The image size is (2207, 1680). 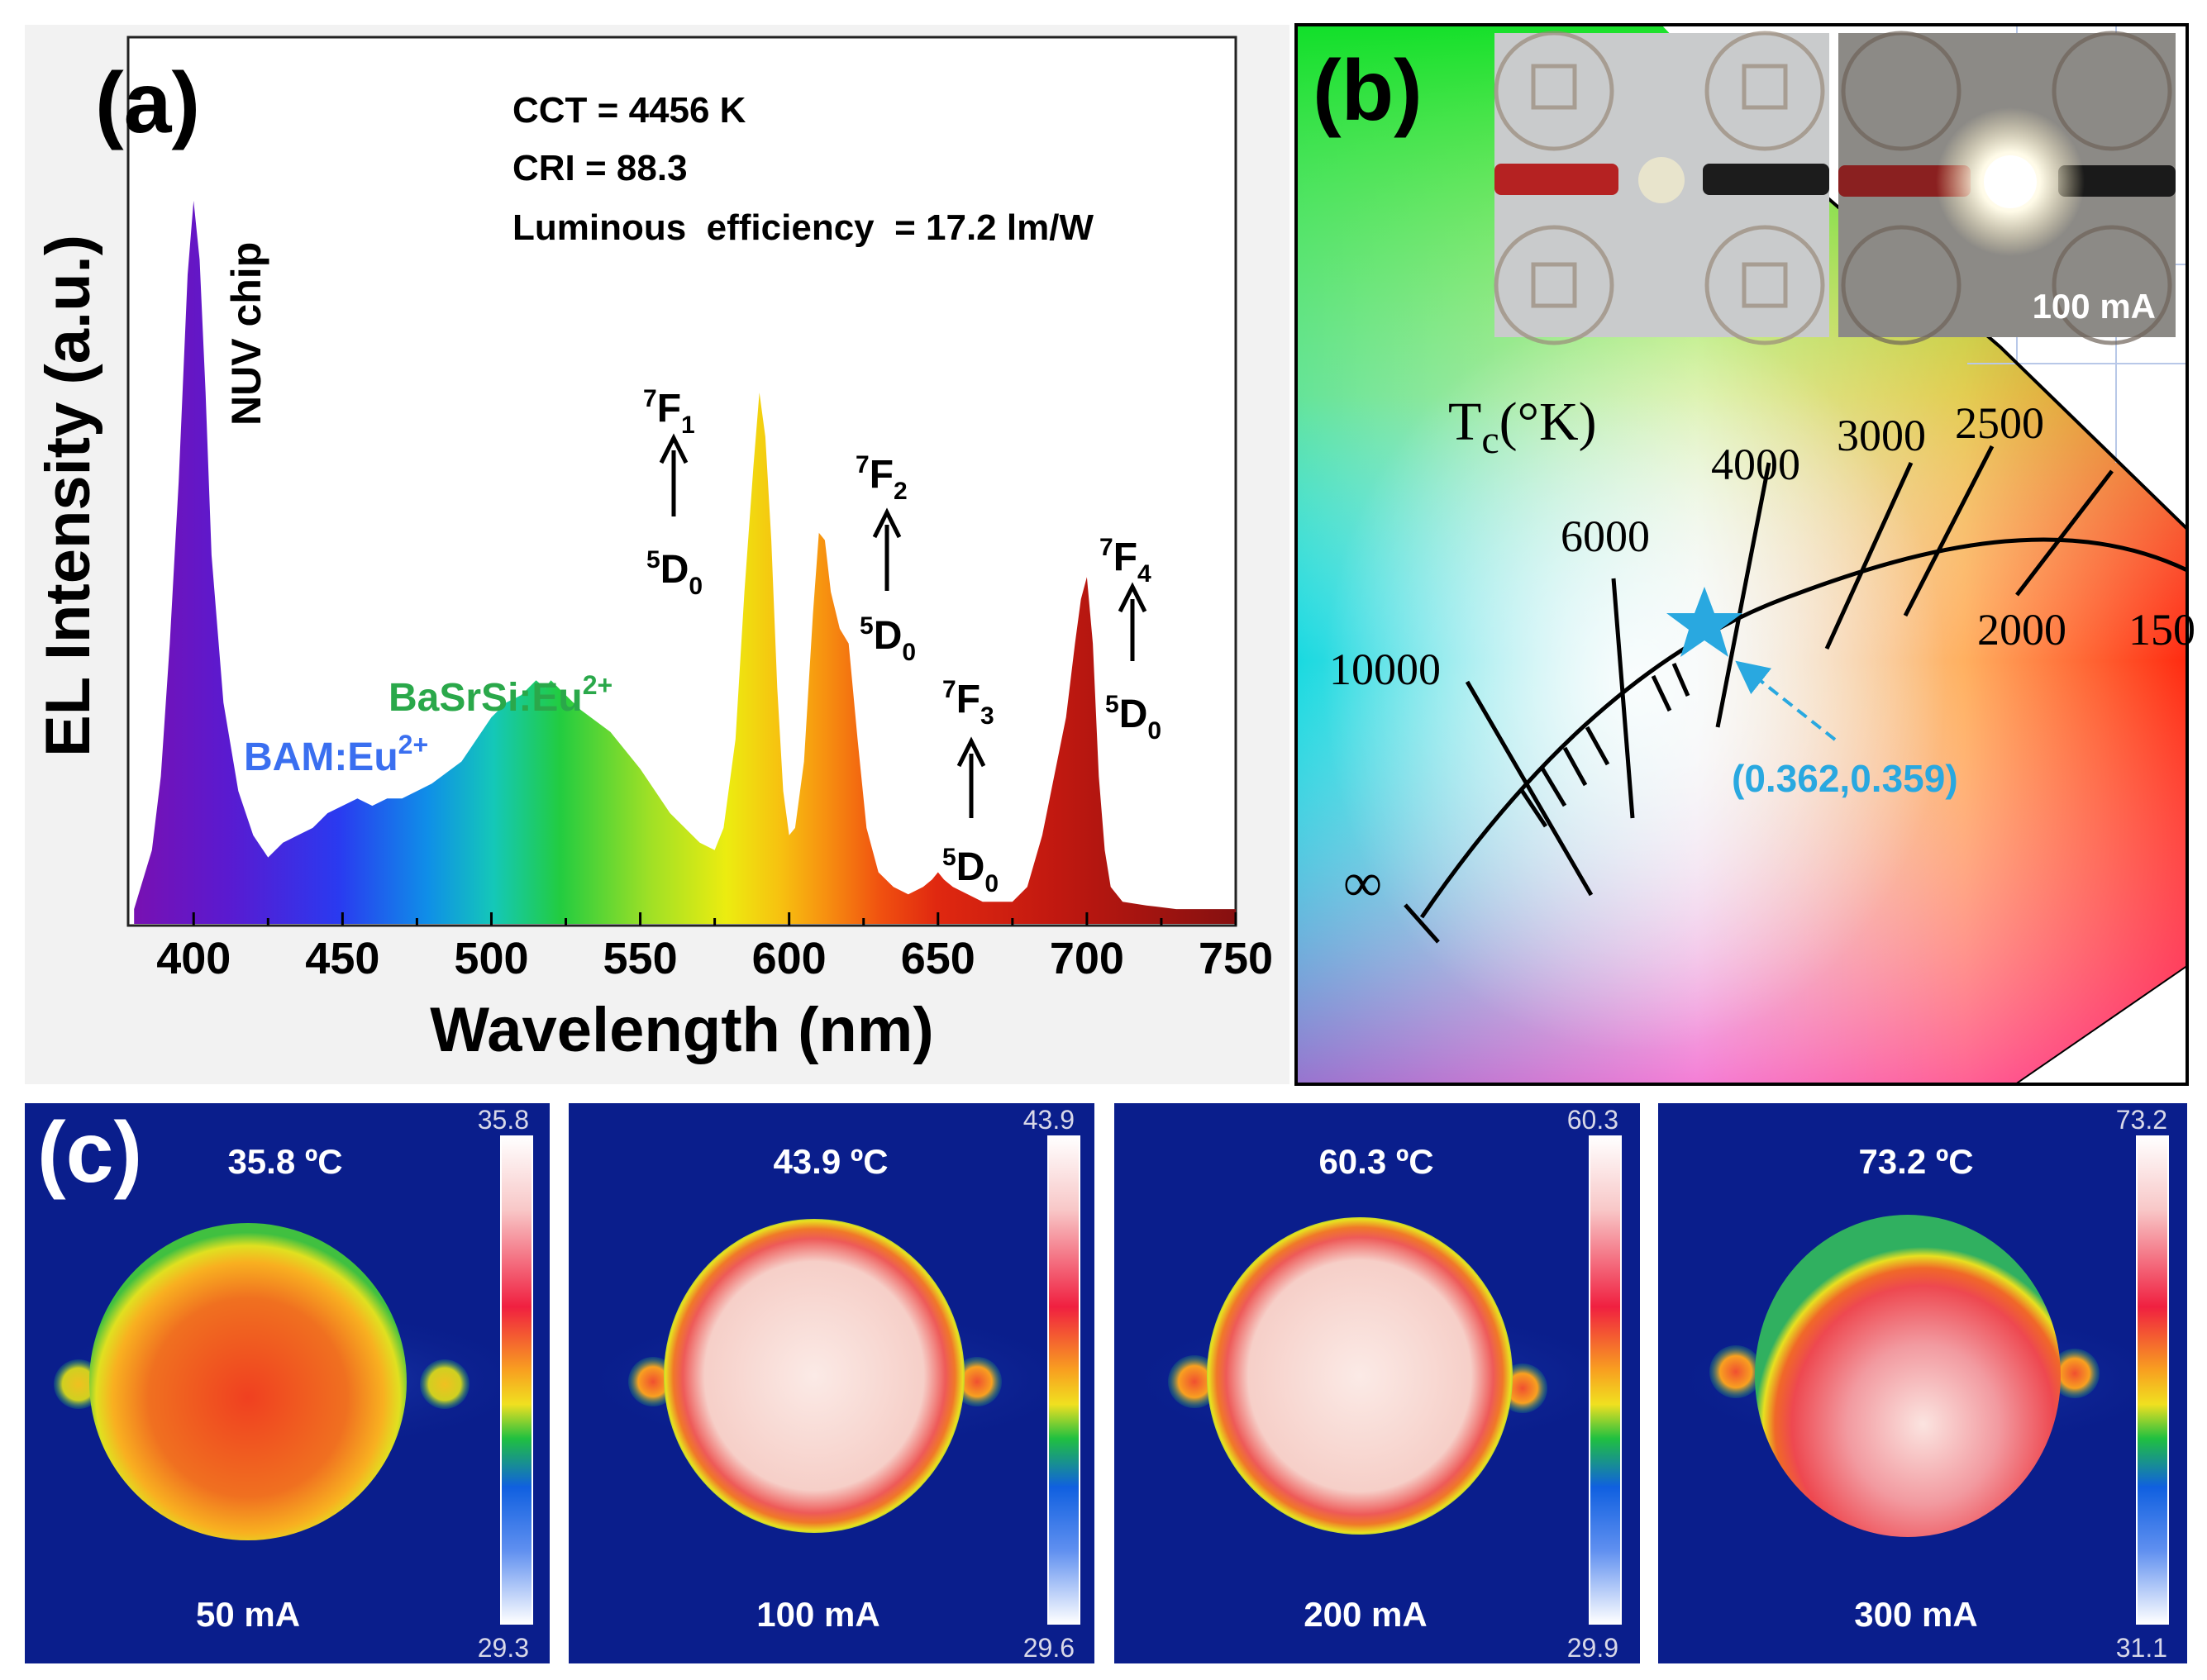 I want to click on current-label: 300 mA, so click(x=1916, y=1614).